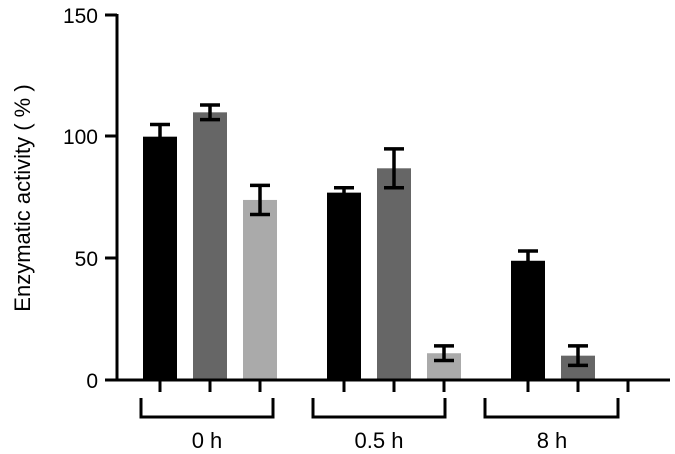 This screenshot has width=675, height=454. Describe the element at coordinates (379, 440) in the screenshot. I see `group-label-0.5h: 0.5 h` at that location.